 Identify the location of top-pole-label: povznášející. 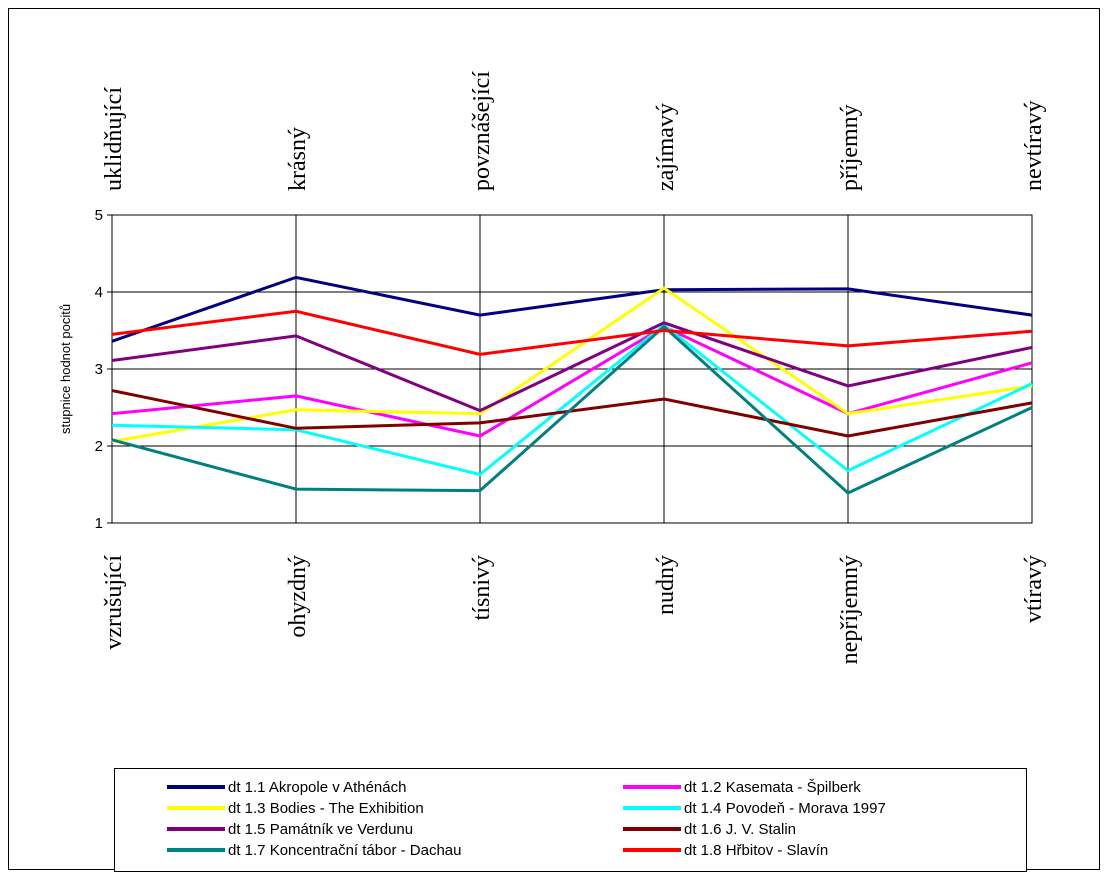
(482, 131).